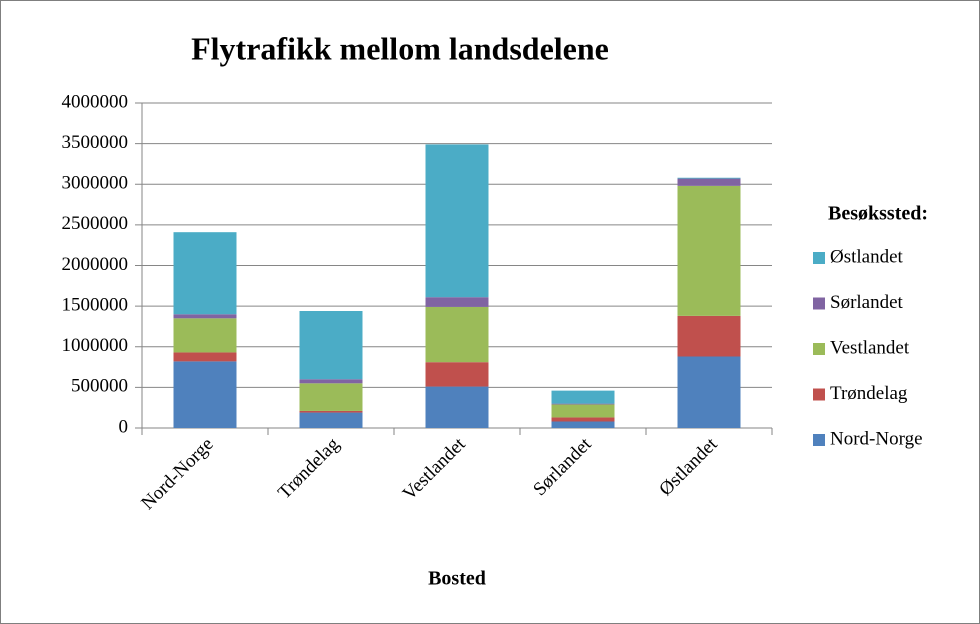 The height and width of the screenshot is (624, 980). Describe the element at coordinates (457, 579) in the screenshot. I see `x-axis-title: Bosted` at that location.